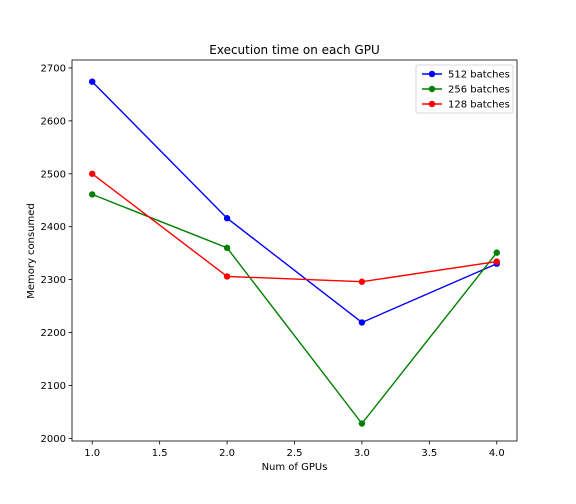 The width and height of the screenshot is (576, 504). Describe the element at coordinates (362, 453) in the screenshot. I see `x-tick-label: 3.0` at that location.